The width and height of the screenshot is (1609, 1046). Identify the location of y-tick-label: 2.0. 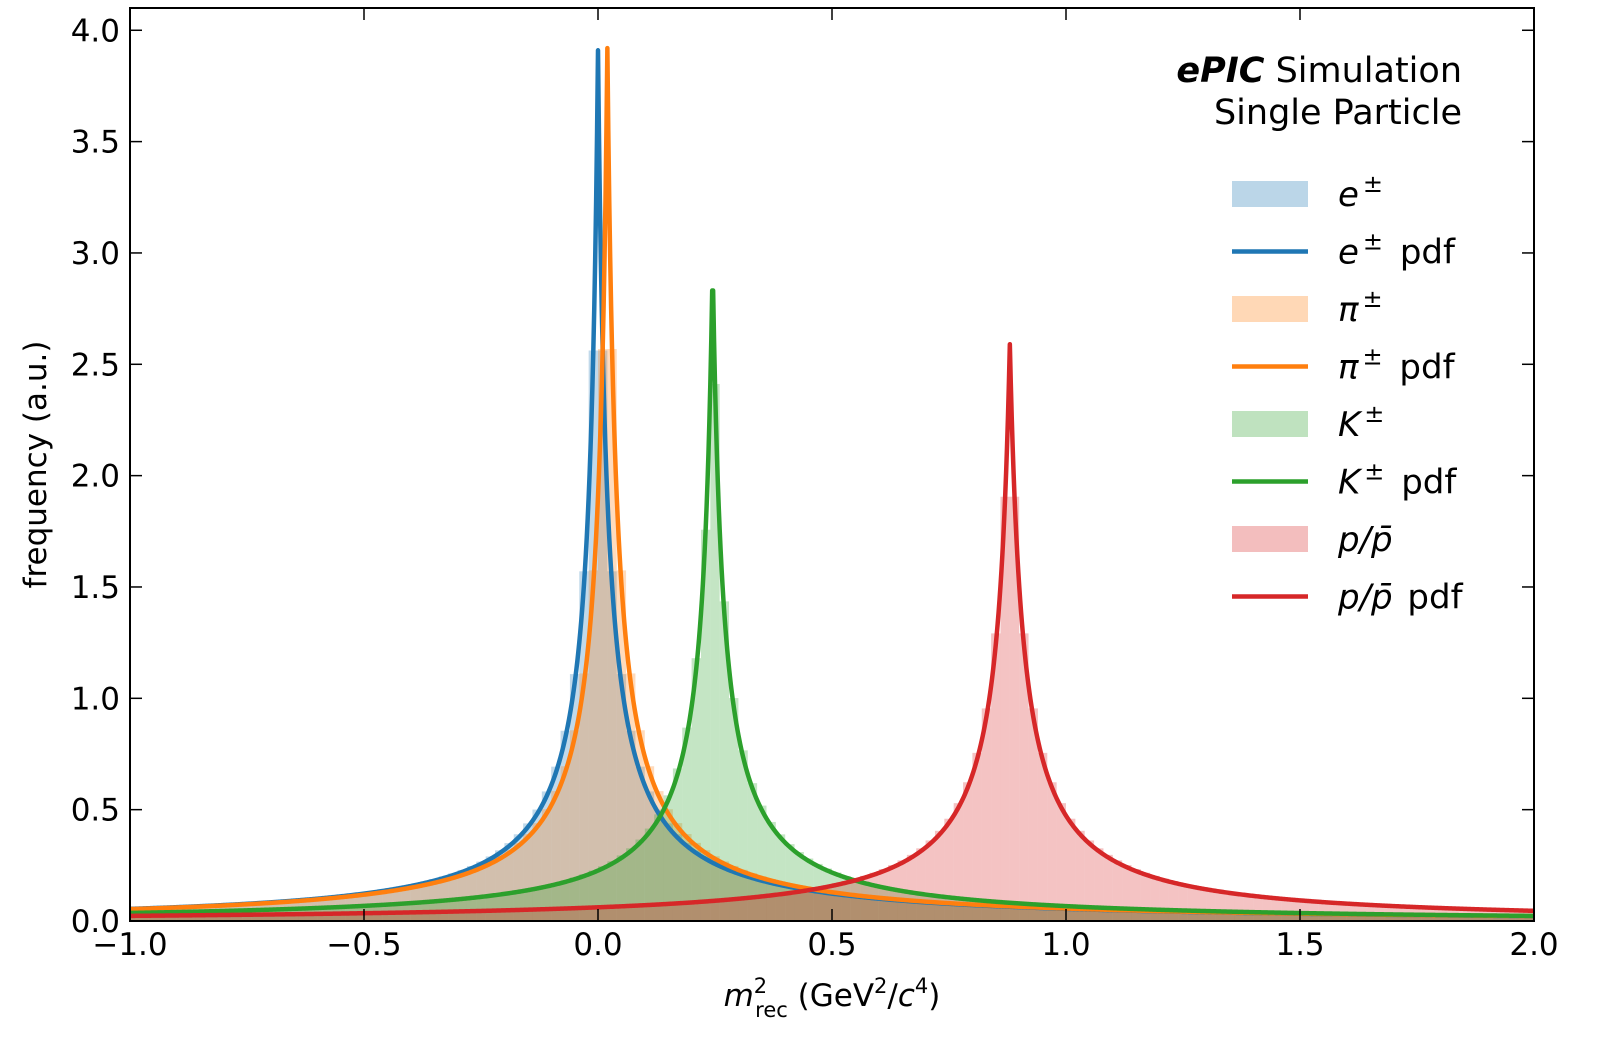
(95, 477).